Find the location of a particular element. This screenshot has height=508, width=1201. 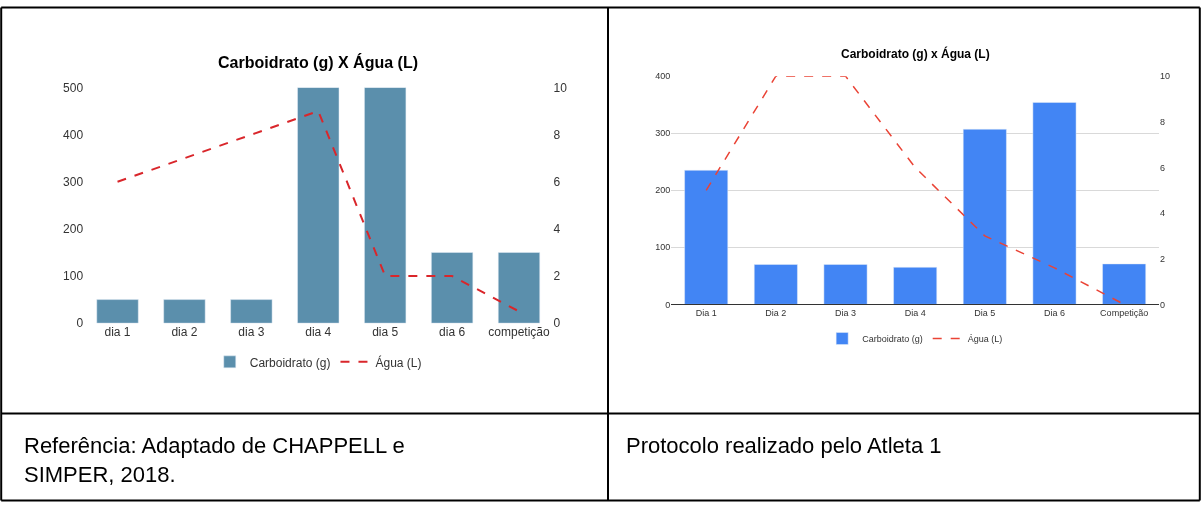

x-tick-label: competição is located at coordinates (519, 332).